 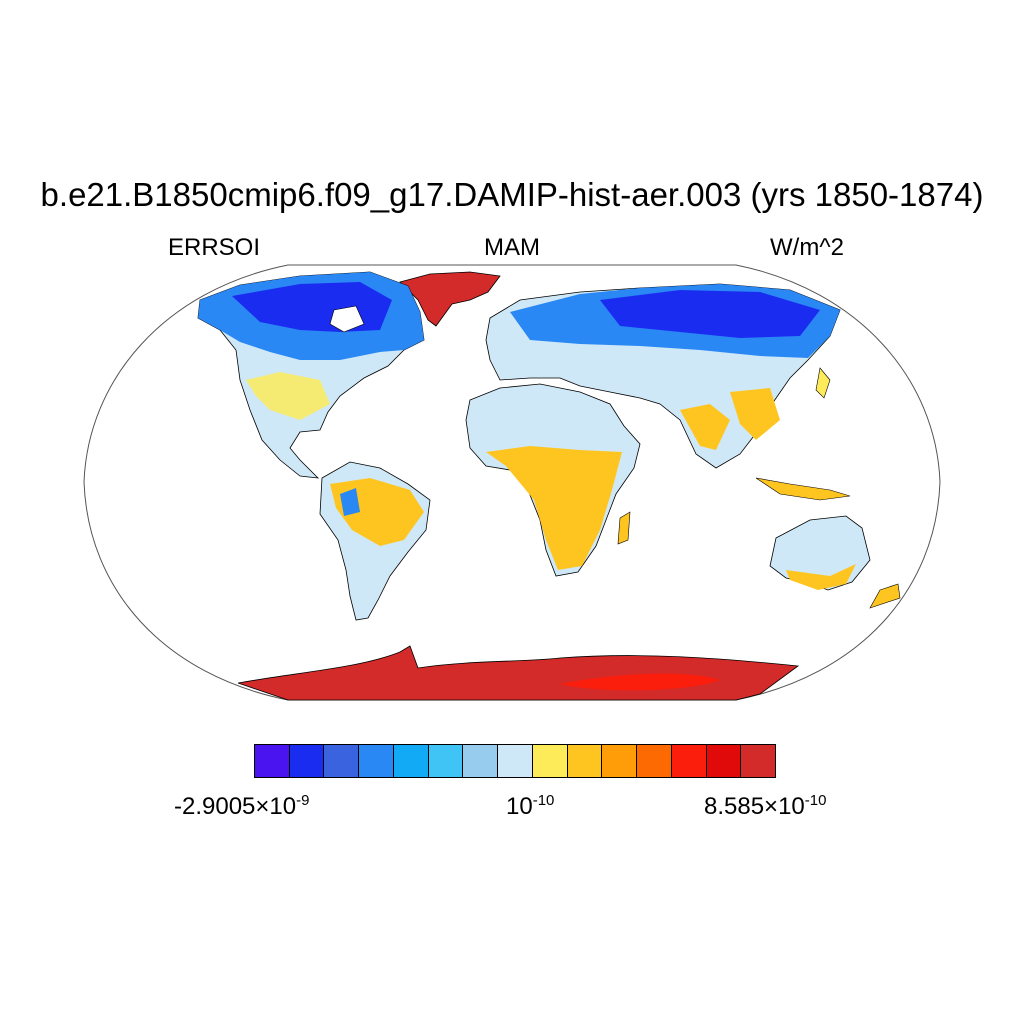 What do you see at coordinates (554, 508) in the screenshot?
I see `africa-warm` at bounding box center [554, 508].